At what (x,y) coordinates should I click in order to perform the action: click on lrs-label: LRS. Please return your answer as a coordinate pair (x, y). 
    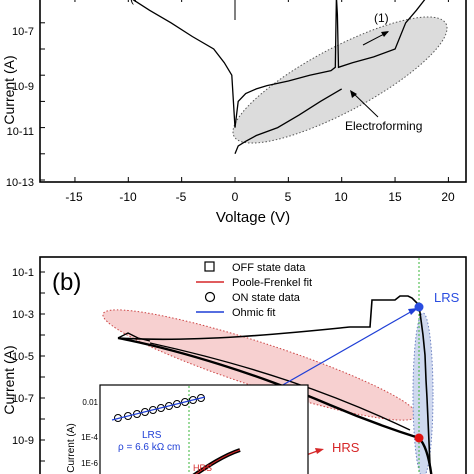
    Looking at the image, I should click on (447, 297).